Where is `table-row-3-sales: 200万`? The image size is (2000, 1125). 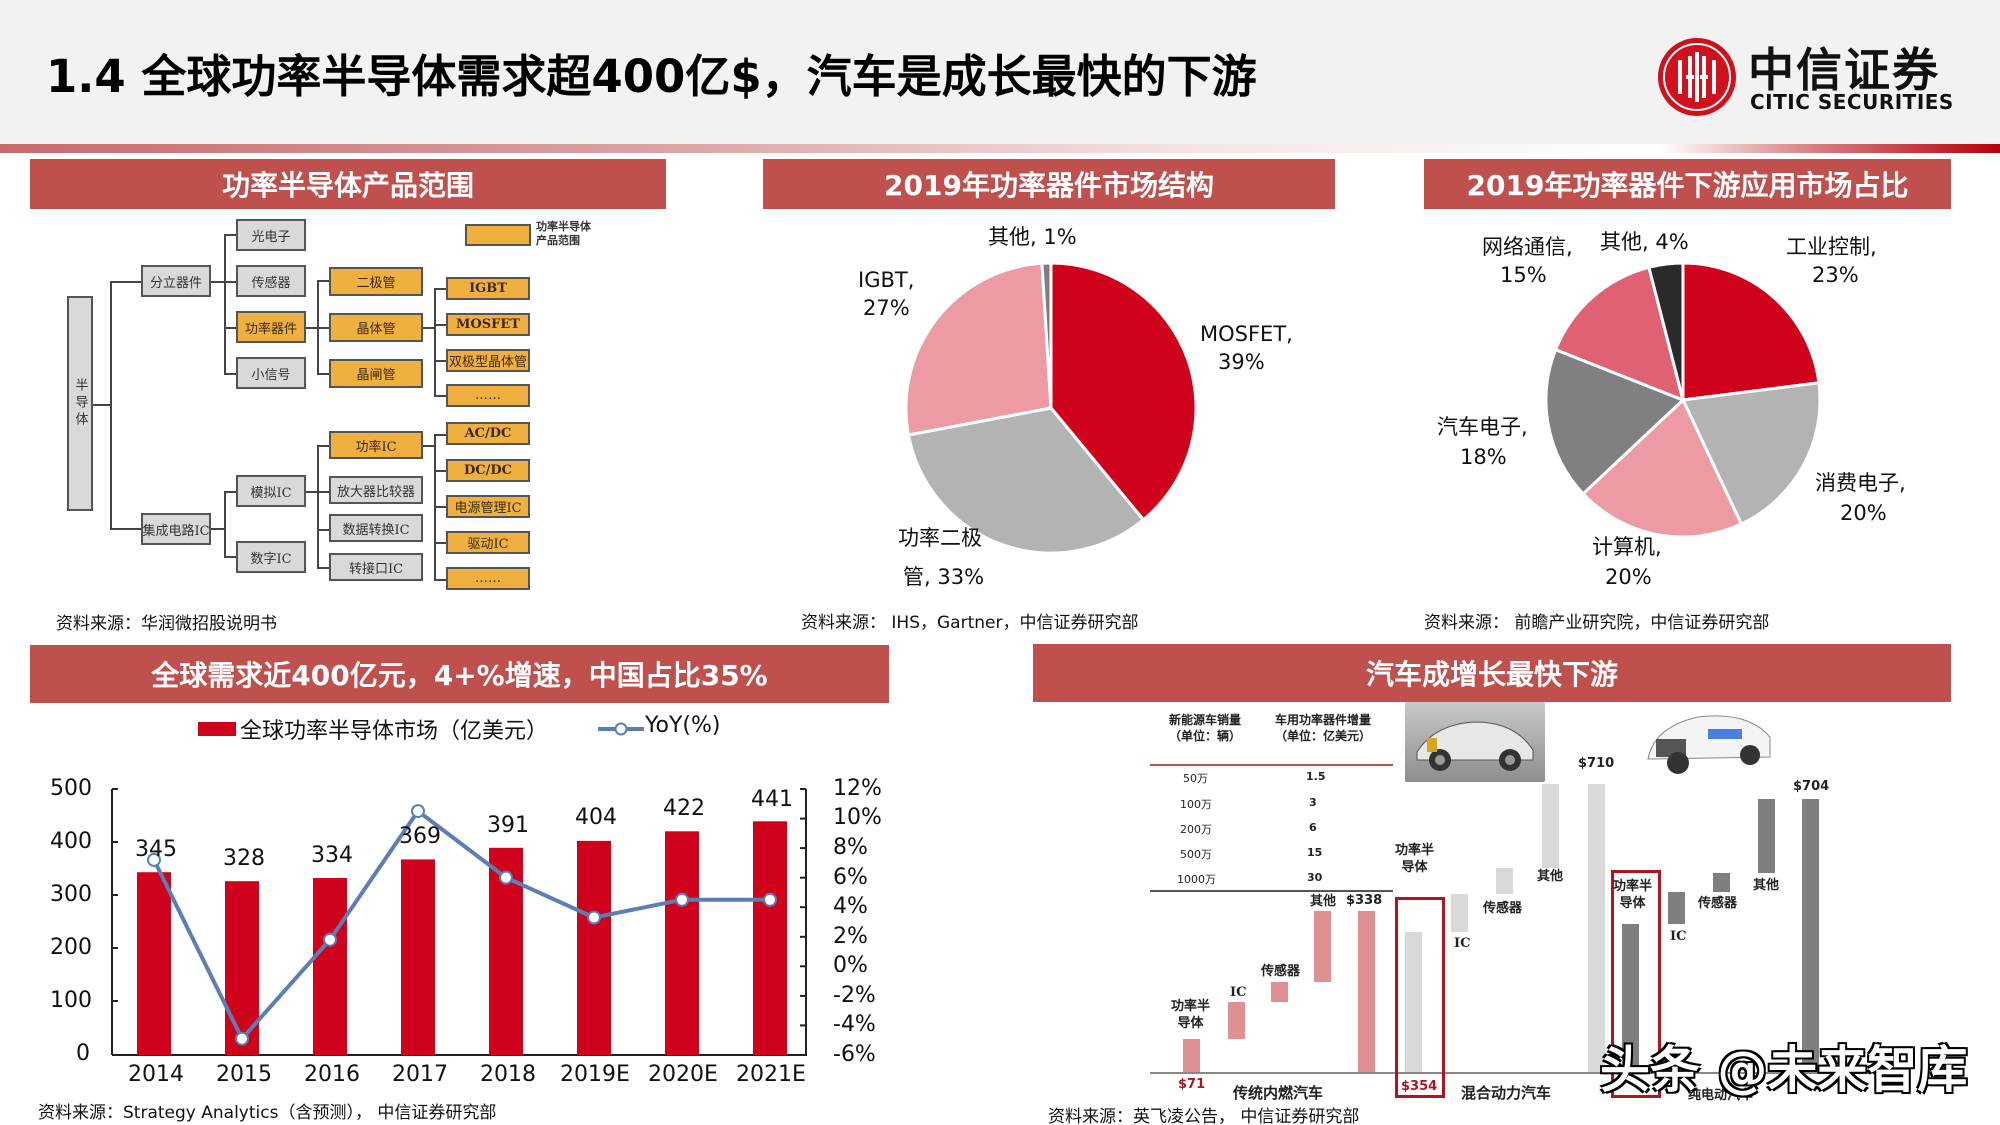
table-row-3-sales: 200万 is located at coordinates (1196, 829).